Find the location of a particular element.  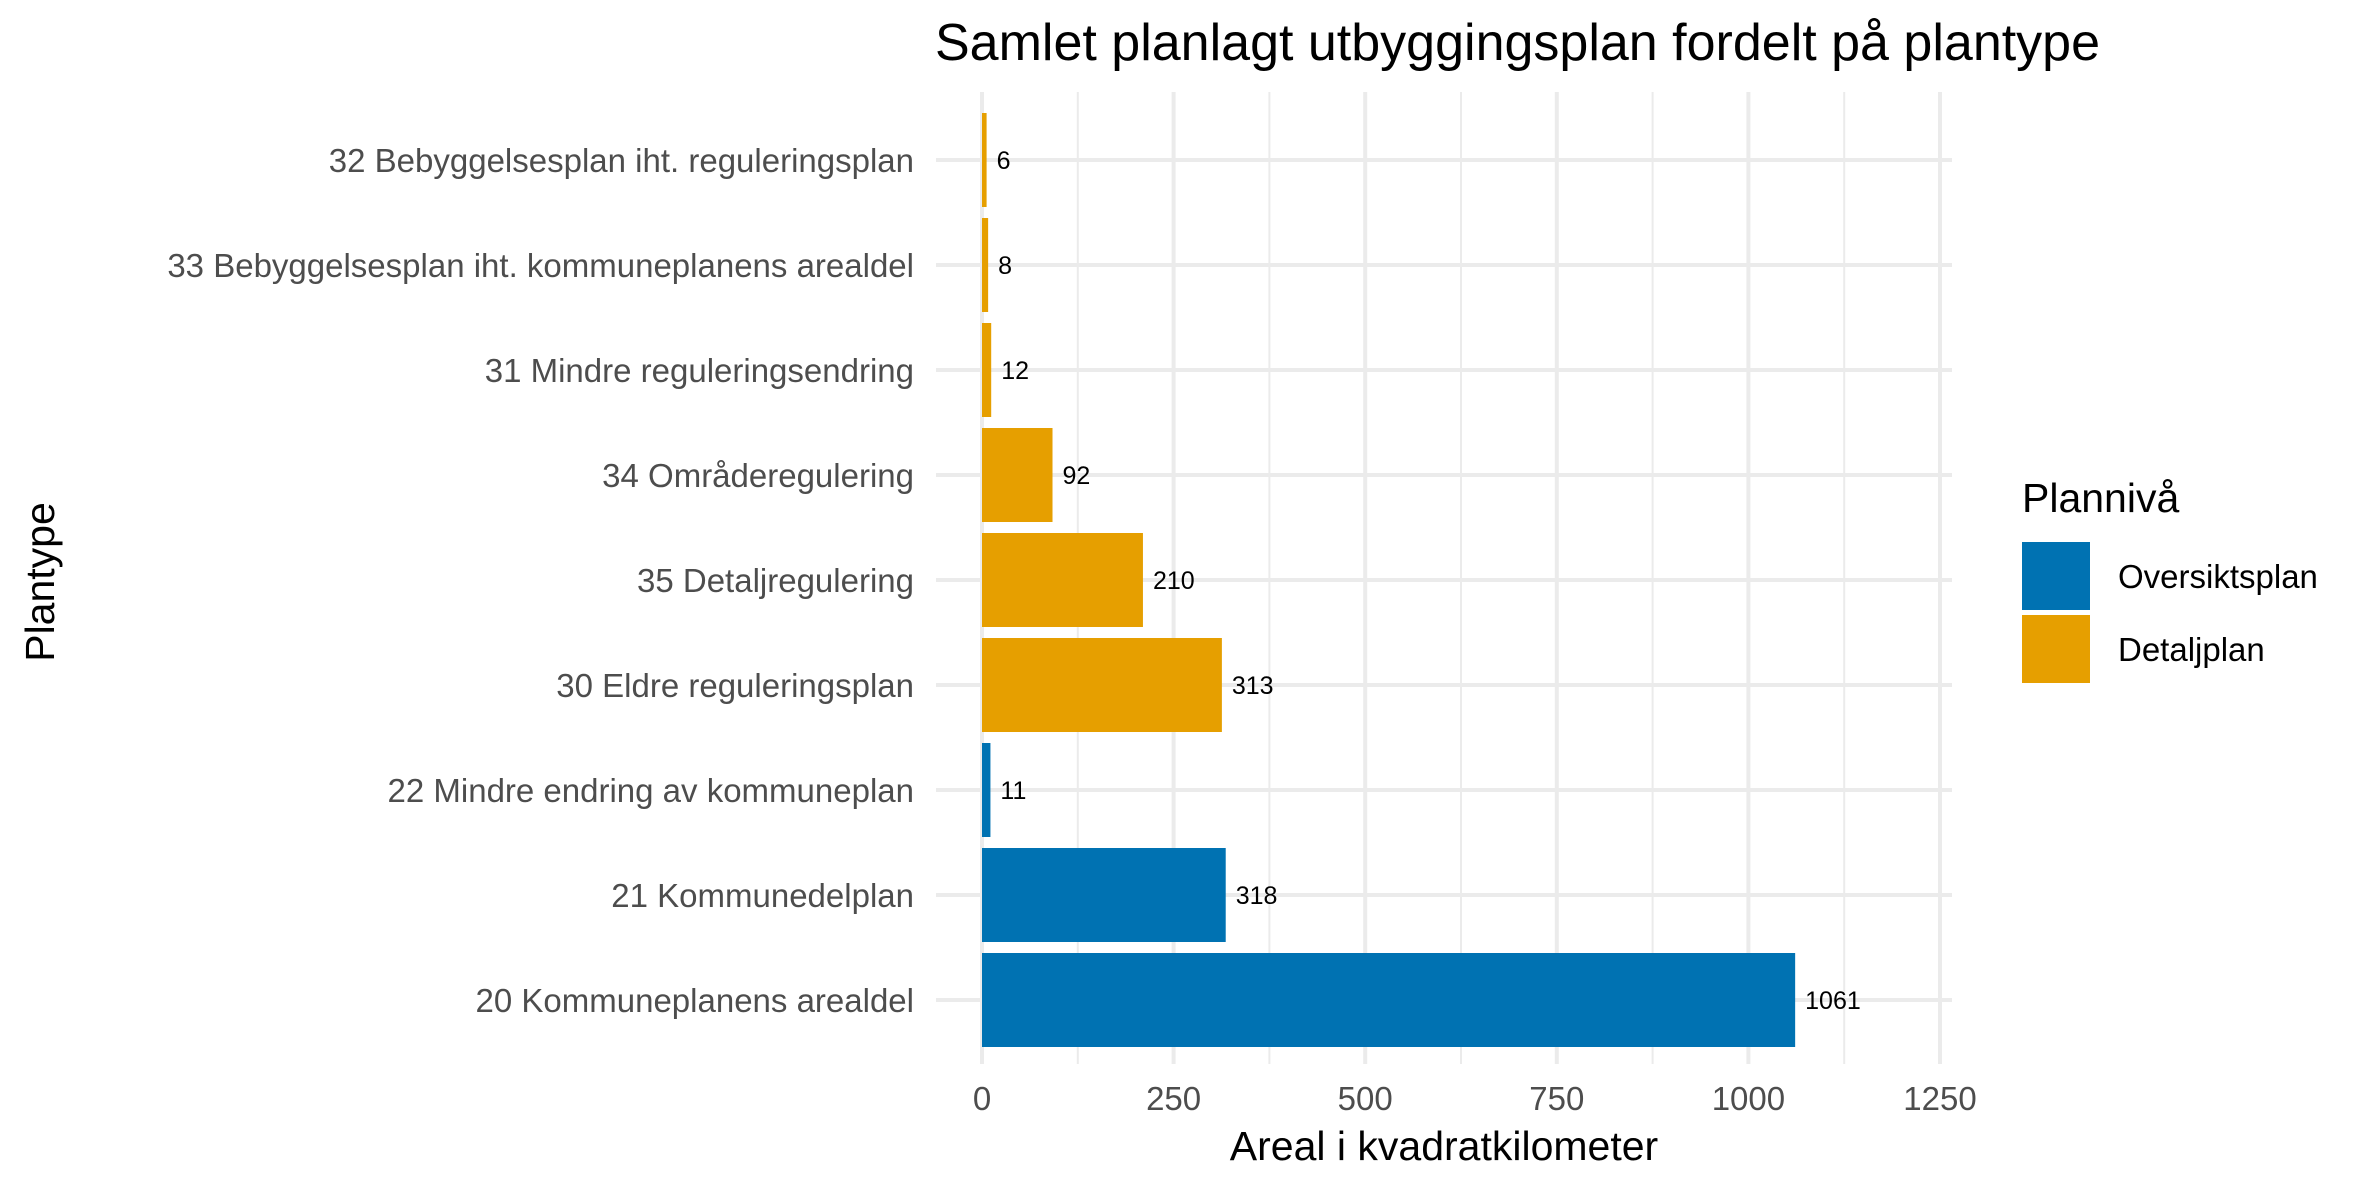

y-tick-label: 20 Kommuneplanens arealdel is located at coordinates (695, 1000).